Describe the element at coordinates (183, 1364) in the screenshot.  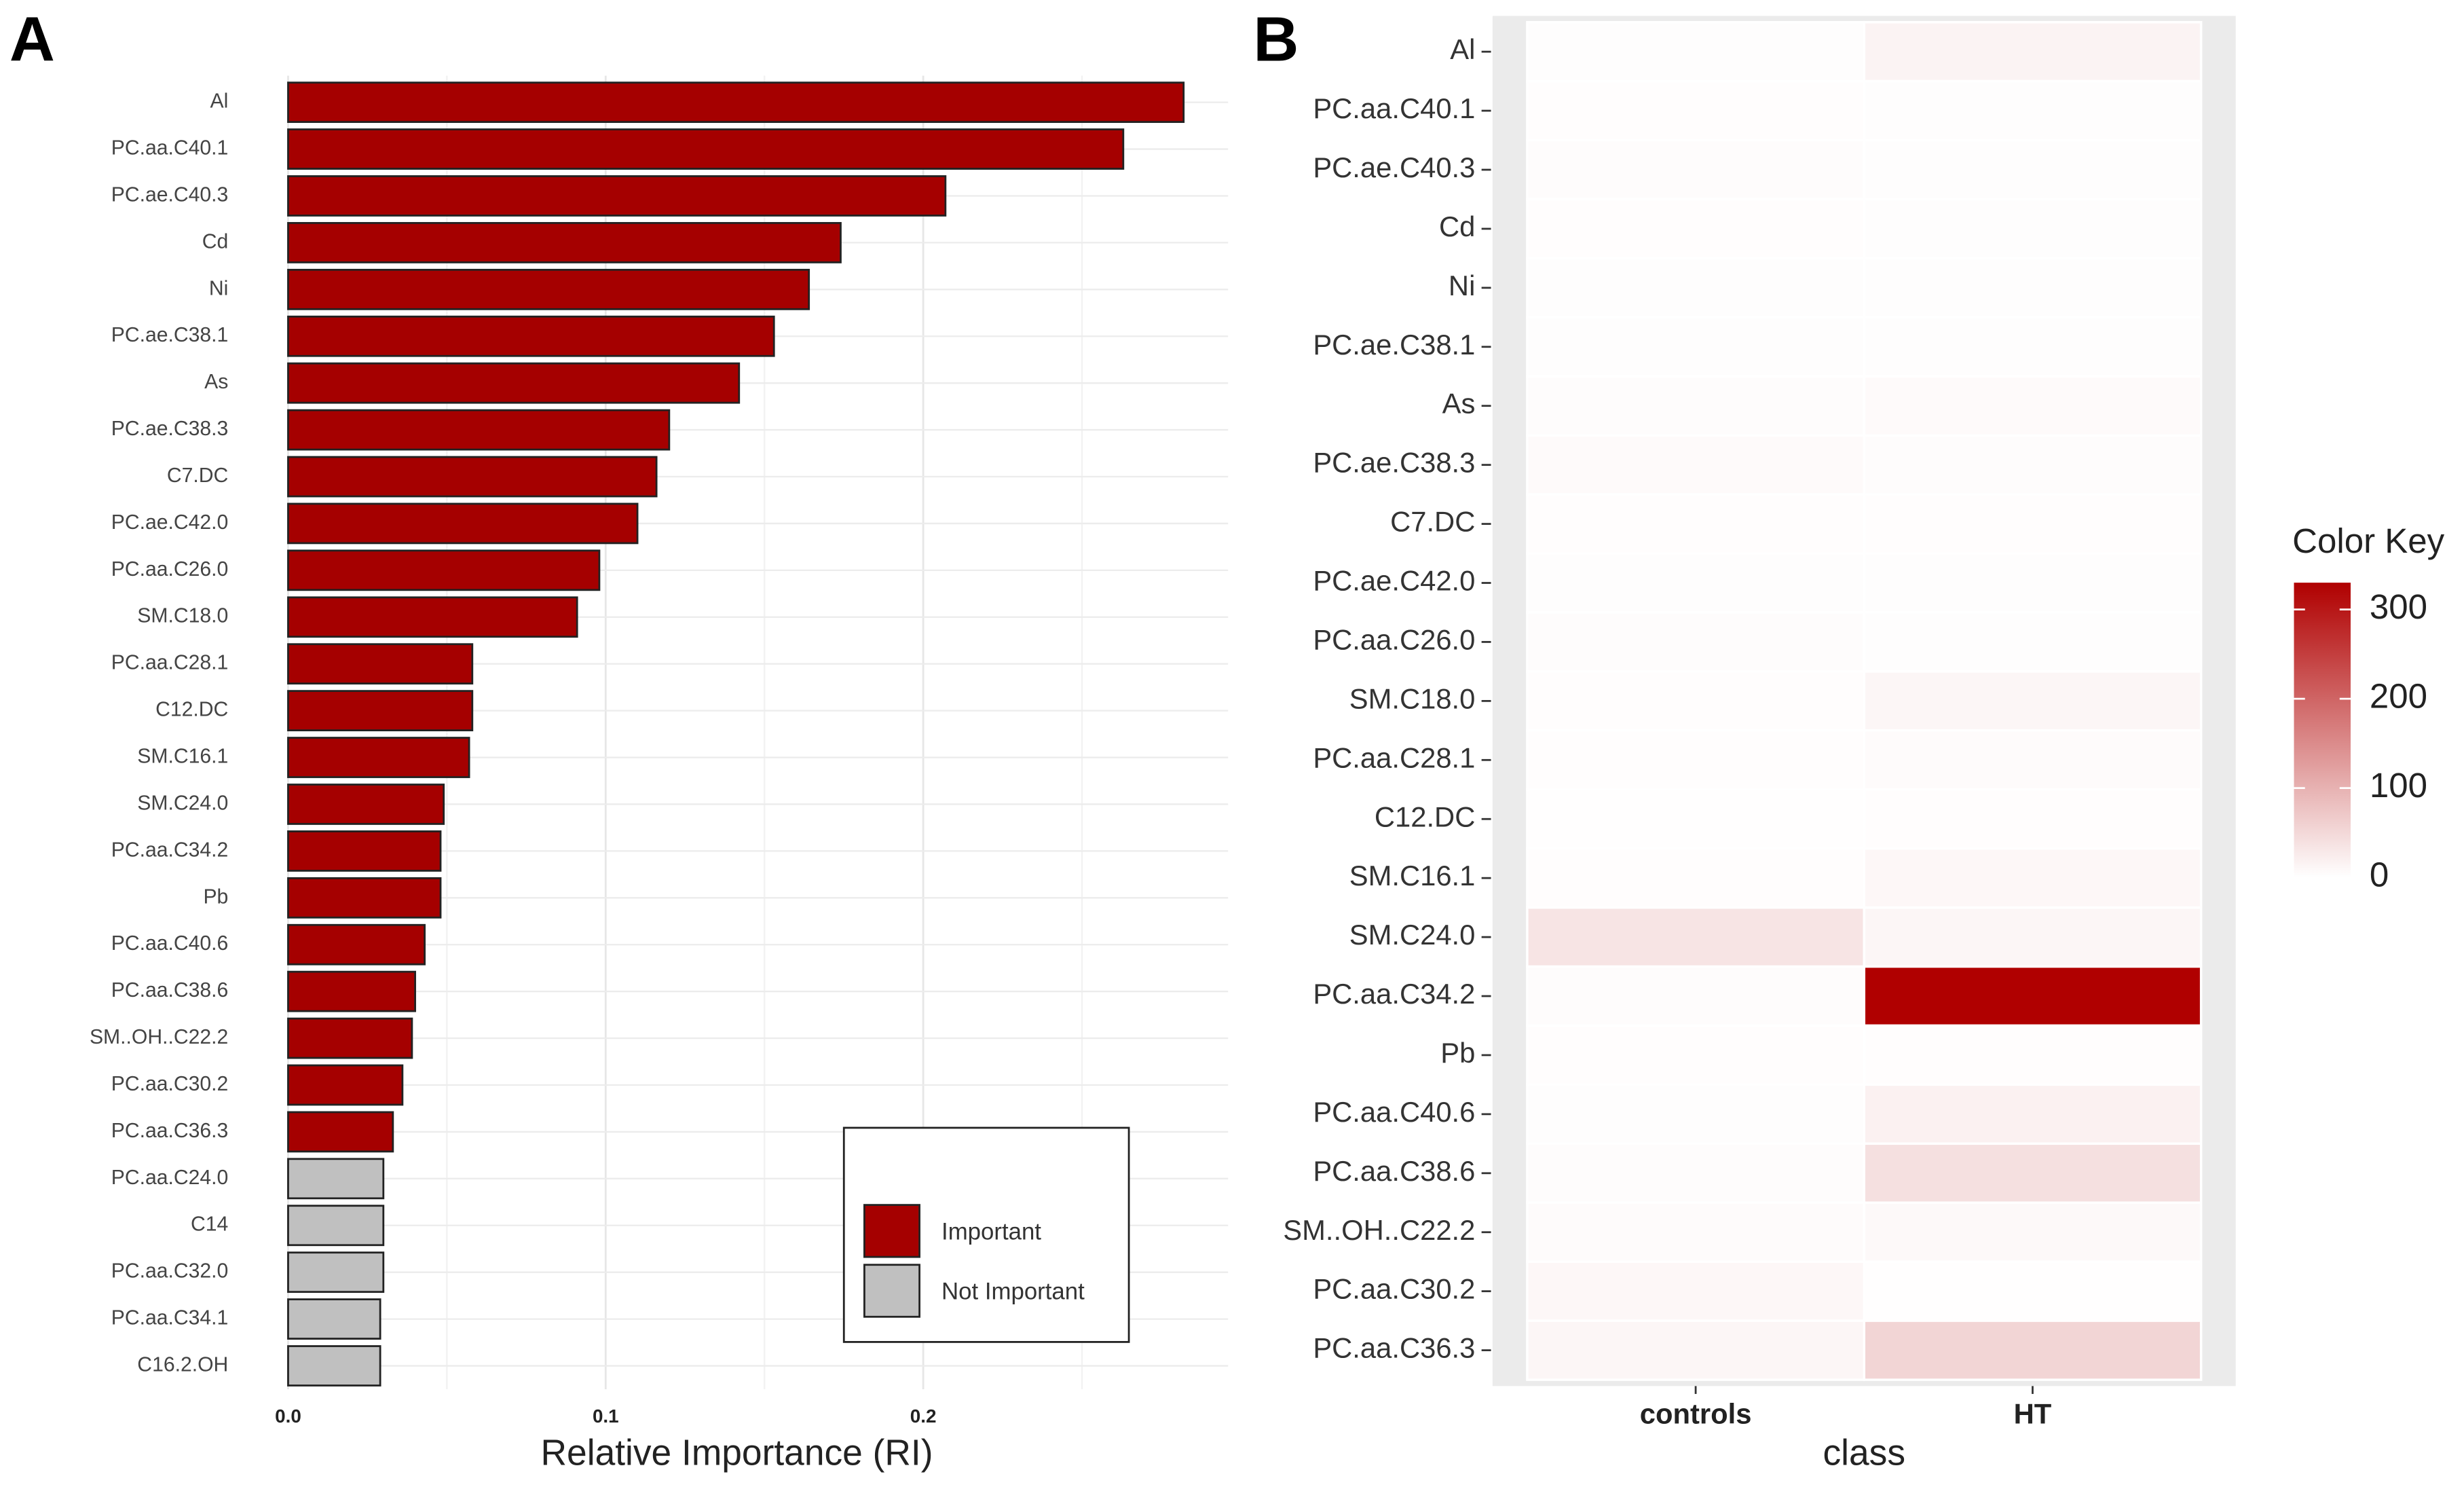
I see `y-tick-label: C16.2.OH` at that location.